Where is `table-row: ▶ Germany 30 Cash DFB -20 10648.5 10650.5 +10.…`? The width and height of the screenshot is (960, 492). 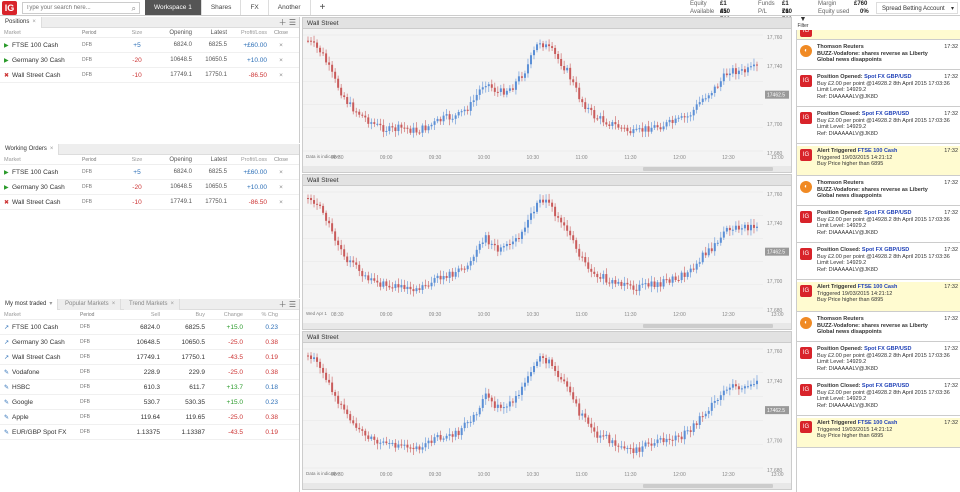 table-row: ▶ Germany 30 Cash DFB -20 10648.5 10650.5 +10.… is located at coordinates (149, 187).